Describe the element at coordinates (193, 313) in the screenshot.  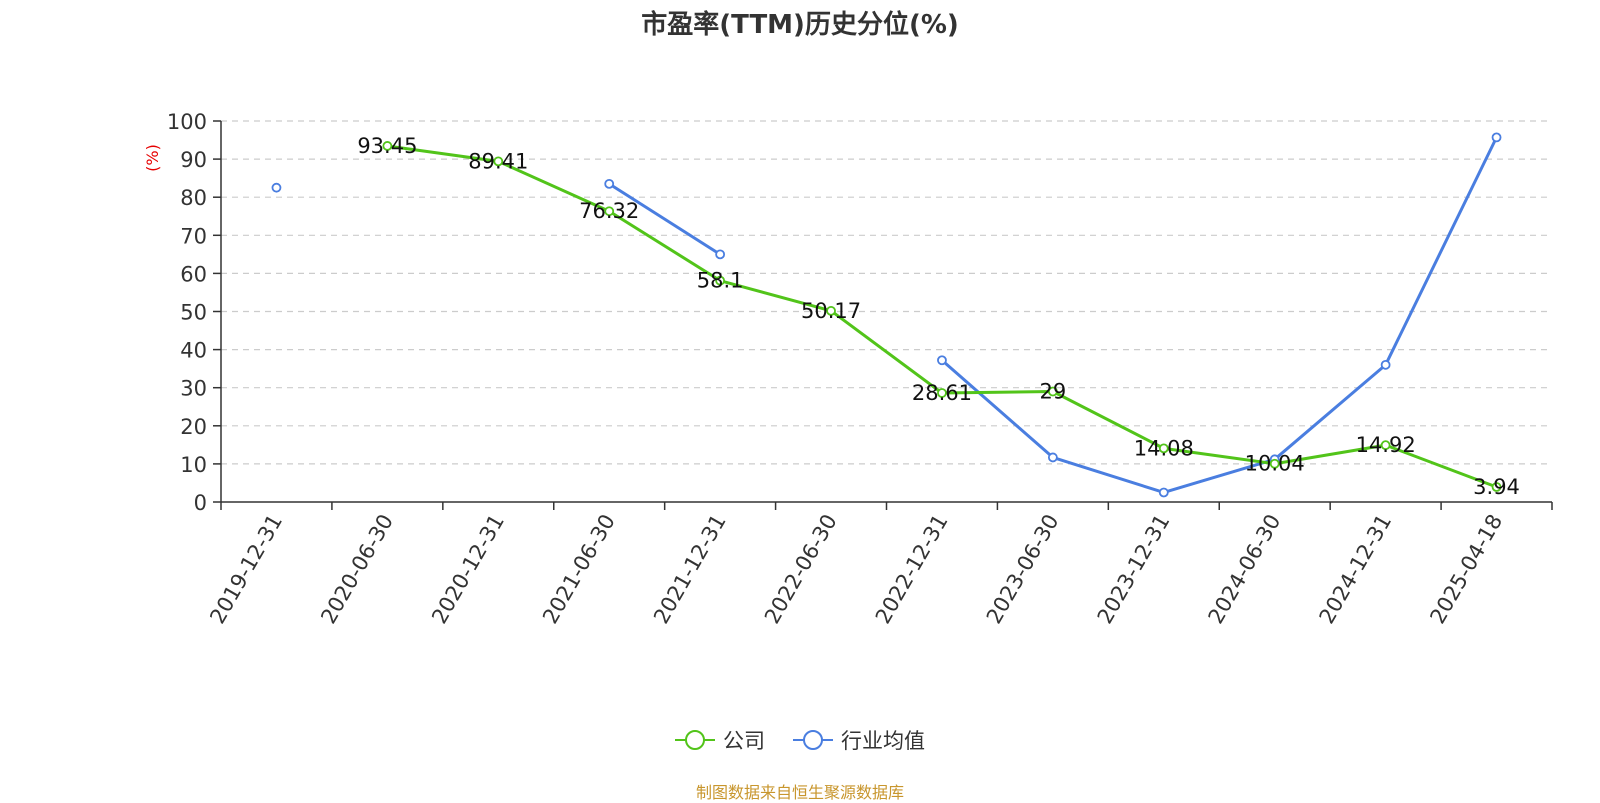
I see `y-tick-label: 50` at that location.